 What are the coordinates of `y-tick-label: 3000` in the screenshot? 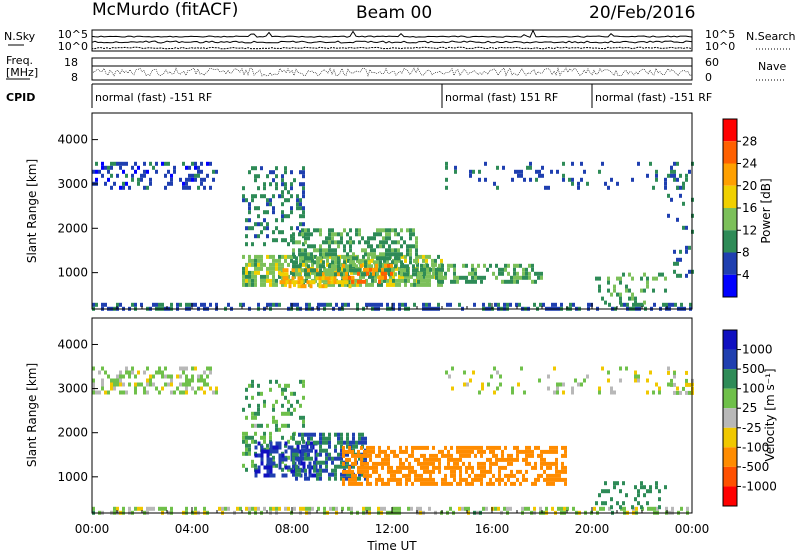 It's located at (72, 389).